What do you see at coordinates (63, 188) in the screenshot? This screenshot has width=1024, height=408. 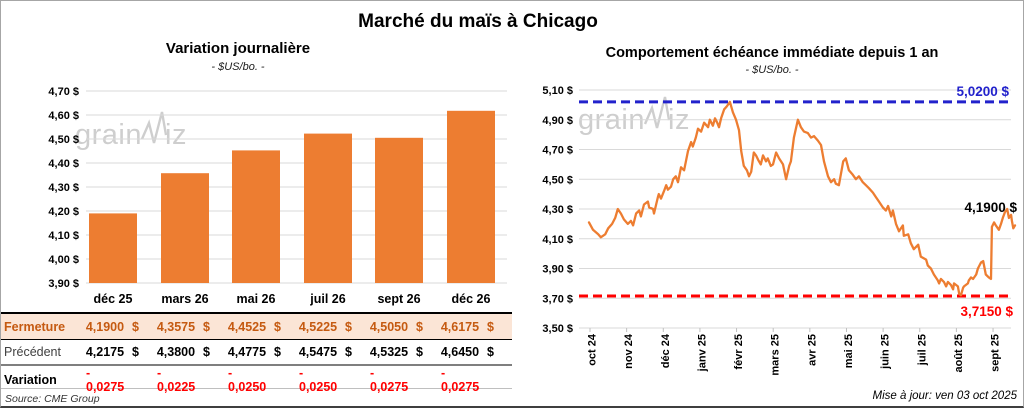 I see `bar-chart-ytick-label: 4,30 $` at bounding box center [63, 188].